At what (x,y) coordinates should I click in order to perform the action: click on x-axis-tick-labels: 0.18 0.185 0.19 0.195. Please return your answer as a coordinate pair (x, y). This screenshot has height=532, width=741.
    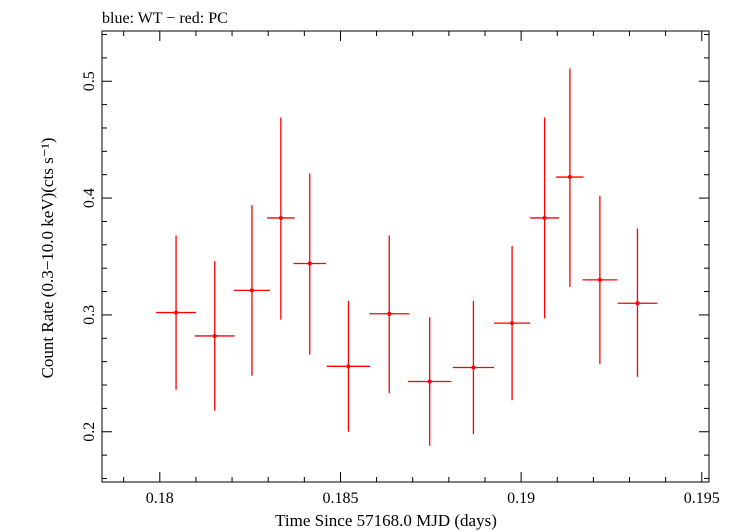
    Looking at the image, I should click on (433, 498).